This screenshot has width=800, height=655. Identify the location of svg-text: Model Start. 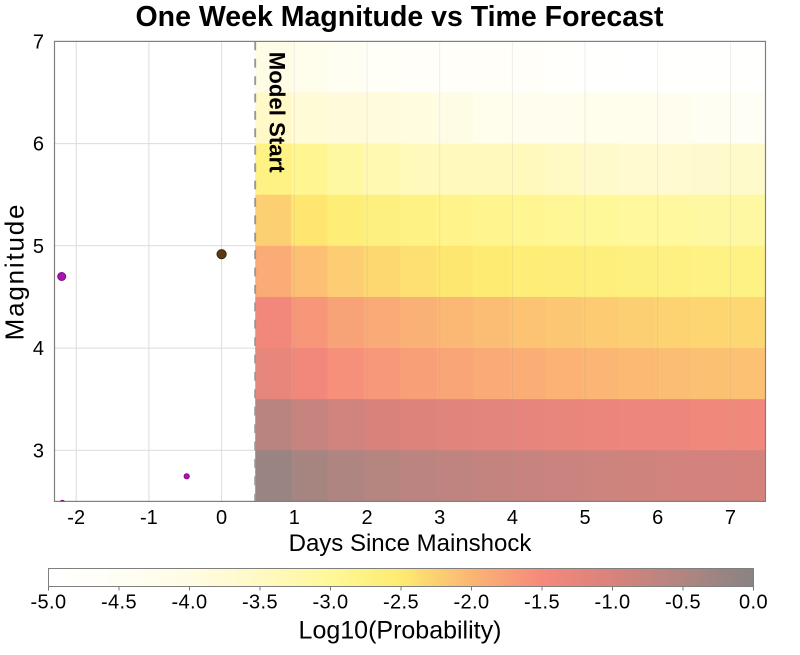
(276, 112).